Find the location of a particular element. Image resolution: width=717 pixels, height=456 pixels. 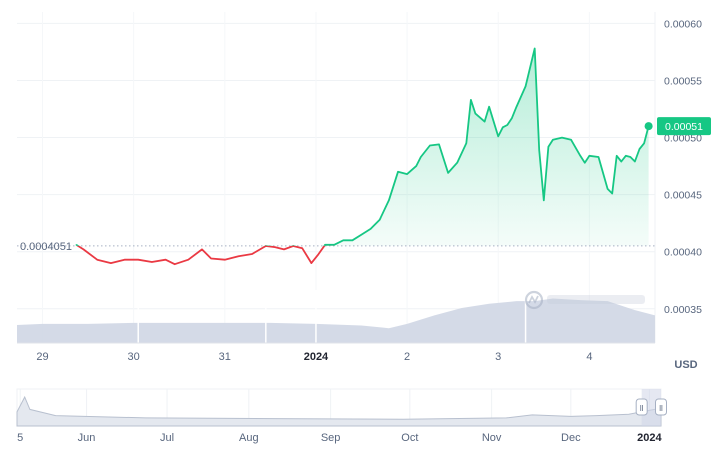

y-tick-label: 0.00060 is located at coordinates (683, 24).